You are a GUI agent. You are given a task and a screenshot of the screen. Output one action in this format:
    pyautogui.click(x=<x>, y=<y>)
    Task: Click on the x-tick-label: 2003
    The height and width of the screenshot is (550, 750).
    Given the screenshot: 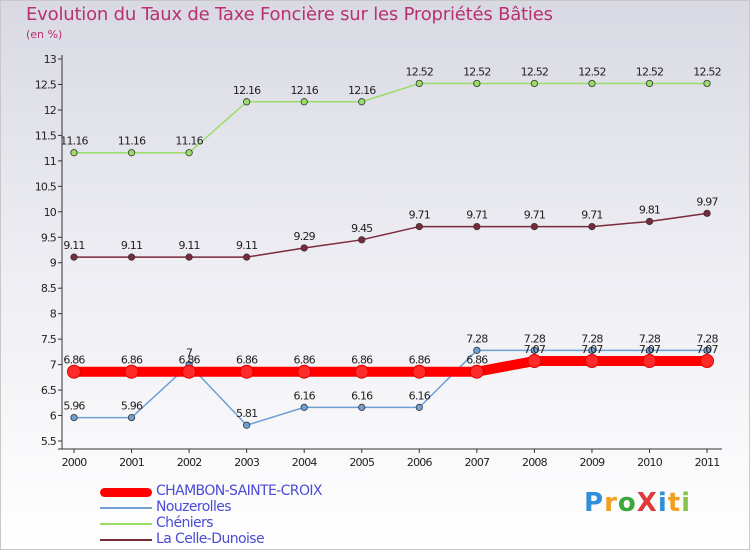 What is the action you would take?
    pyautogui.click(x=247, y=462)
    